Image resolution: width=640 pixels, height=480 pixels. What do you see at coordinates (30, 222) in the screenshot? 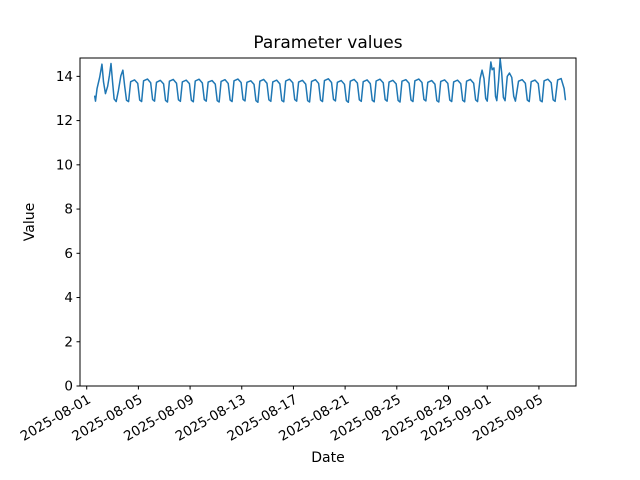
I see `y-axis-label: Value` at bounding box center [30, 222].